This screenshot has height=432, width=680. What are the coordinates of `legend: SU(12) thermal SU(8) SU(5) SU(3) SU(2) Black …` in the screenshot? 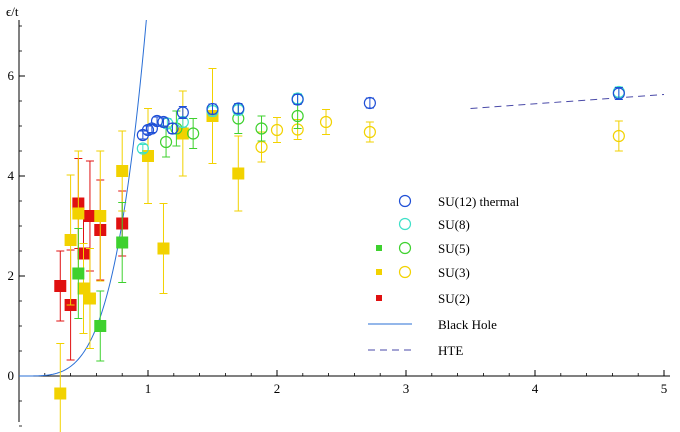 It's located at (444, 276).